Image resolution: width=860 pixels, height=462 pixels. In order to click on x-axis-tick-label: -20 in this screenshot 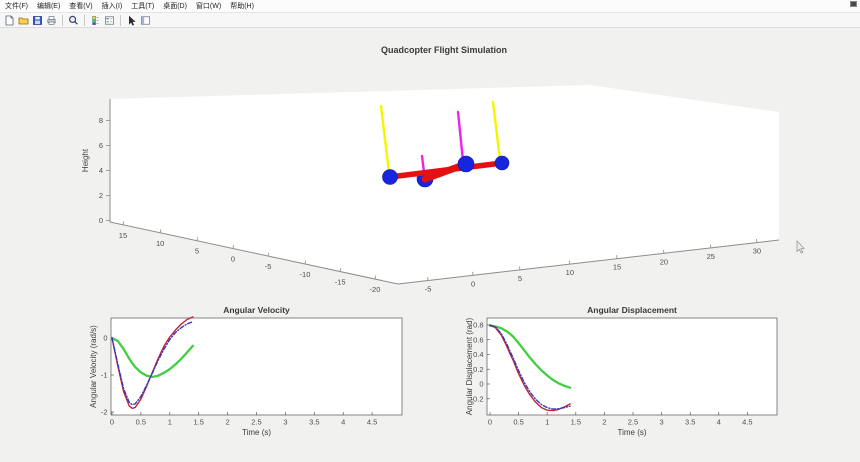, I will do `click(375, 289)`.